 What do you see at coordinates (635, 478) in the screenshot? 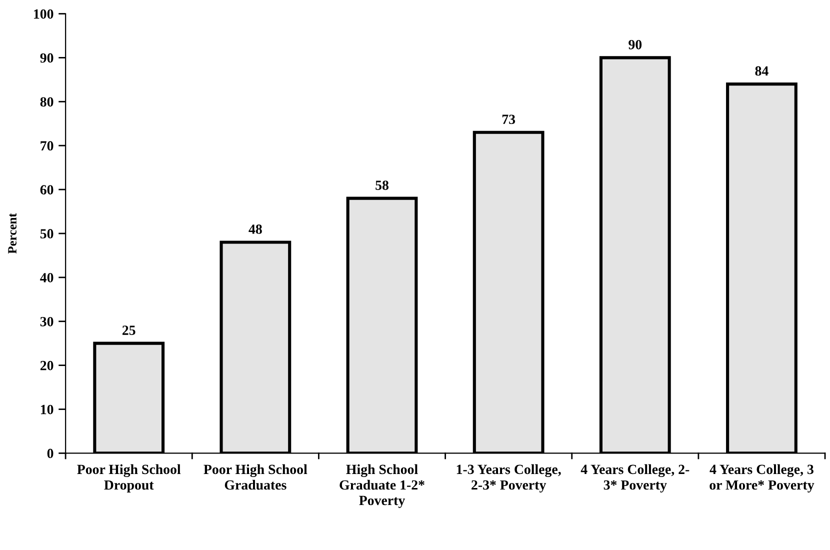
I see `x-tick-label: 4 Years College, 2- 3* Poverty` at bounding box center [635, 478].